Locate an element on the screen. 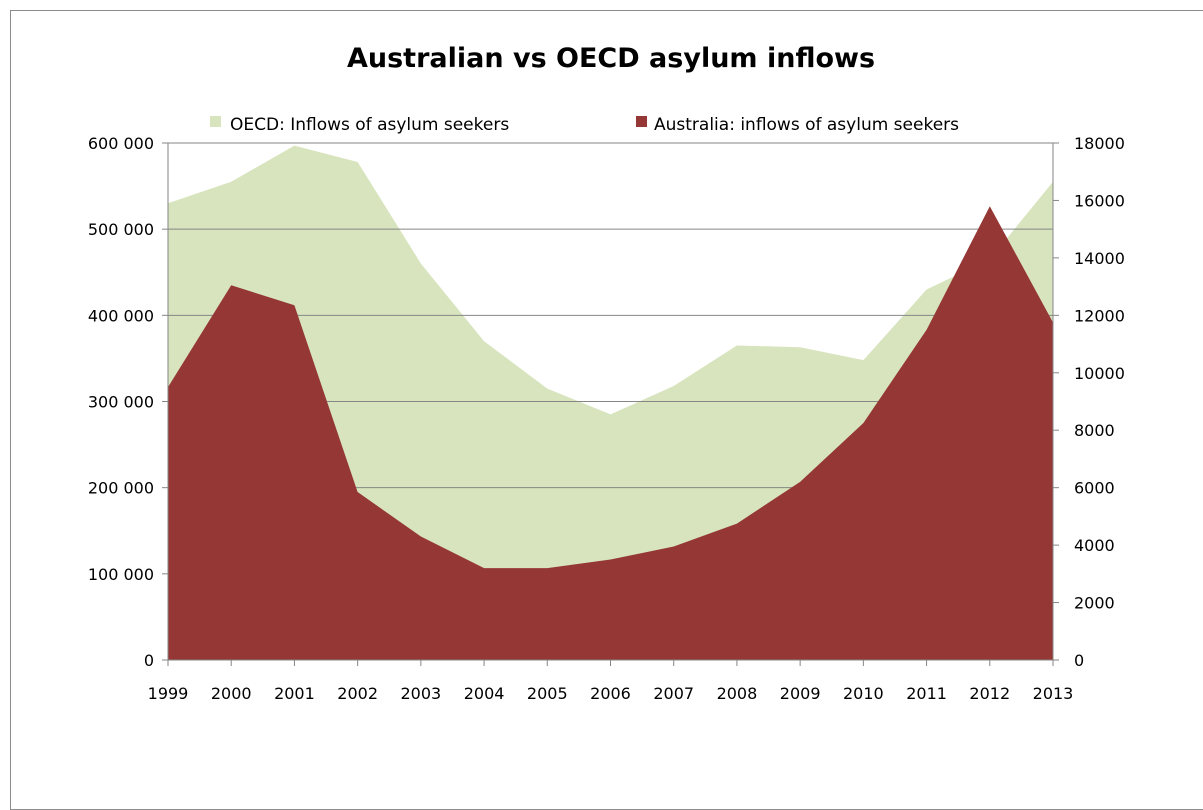  x-tick-label: 2006 is located at coordinates (610, 693).